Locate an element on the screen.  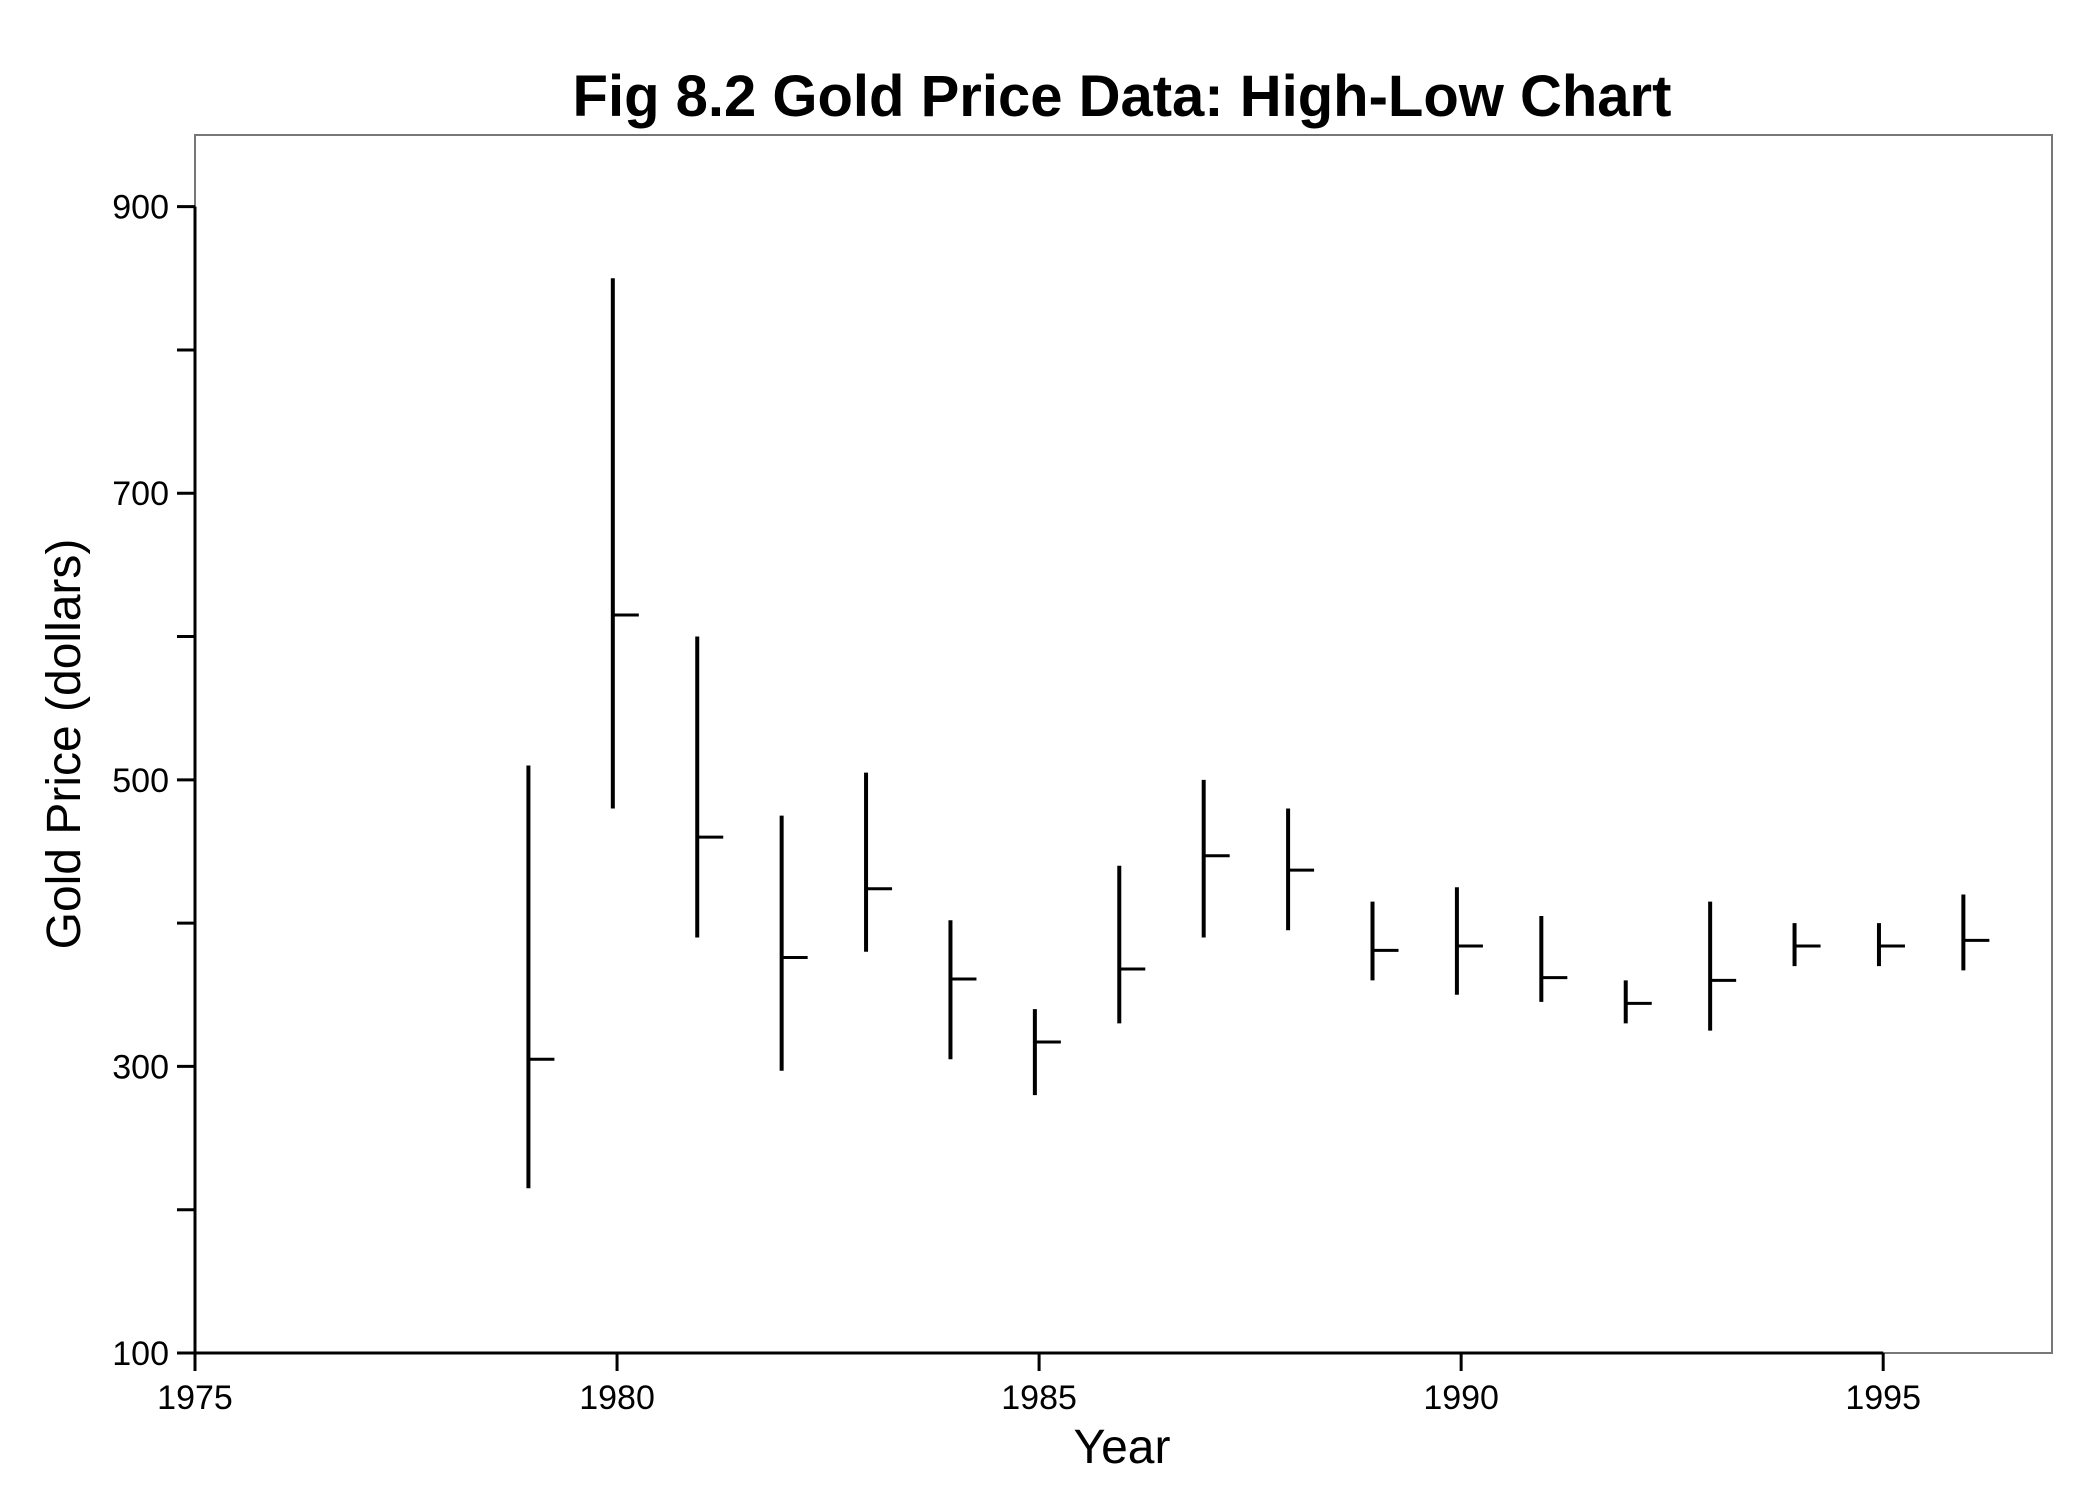
x-tick-label: 1980 is located at coordinates (617, 1398).